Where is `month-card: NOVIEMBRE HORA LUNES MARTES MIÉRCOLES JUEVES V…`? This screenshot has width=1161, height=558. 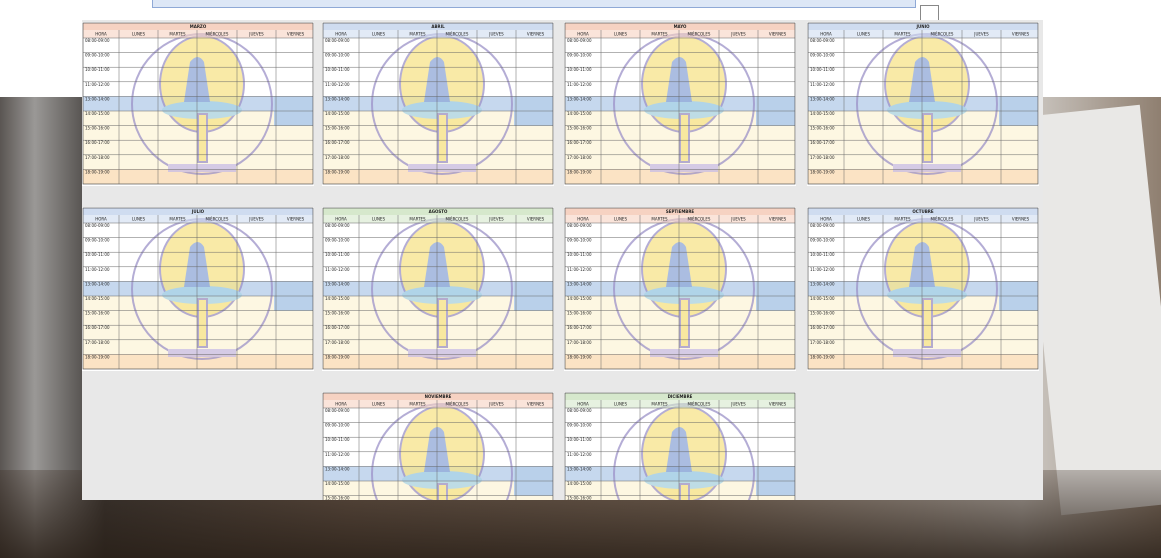 month-card: NOVIEMBRE HORA LUNES MARTES MIÉRCOLES JUEVES V… is located at coordinates (439, 446).